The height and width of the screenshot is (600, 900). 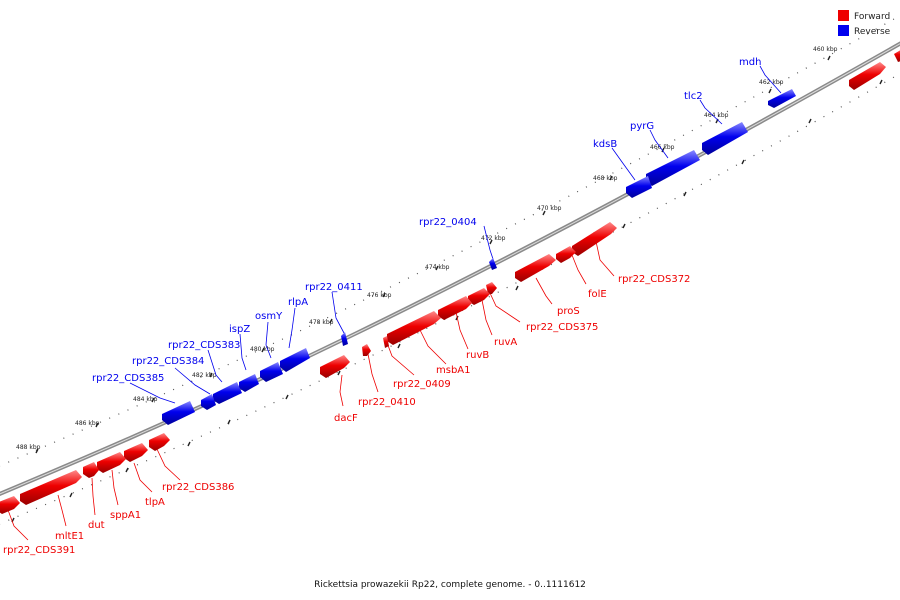 What do you see at coordinates (605, 144) in the screenshot?
I see `gene-label-kdsB: kdsB` at bounding box center [605, 144].